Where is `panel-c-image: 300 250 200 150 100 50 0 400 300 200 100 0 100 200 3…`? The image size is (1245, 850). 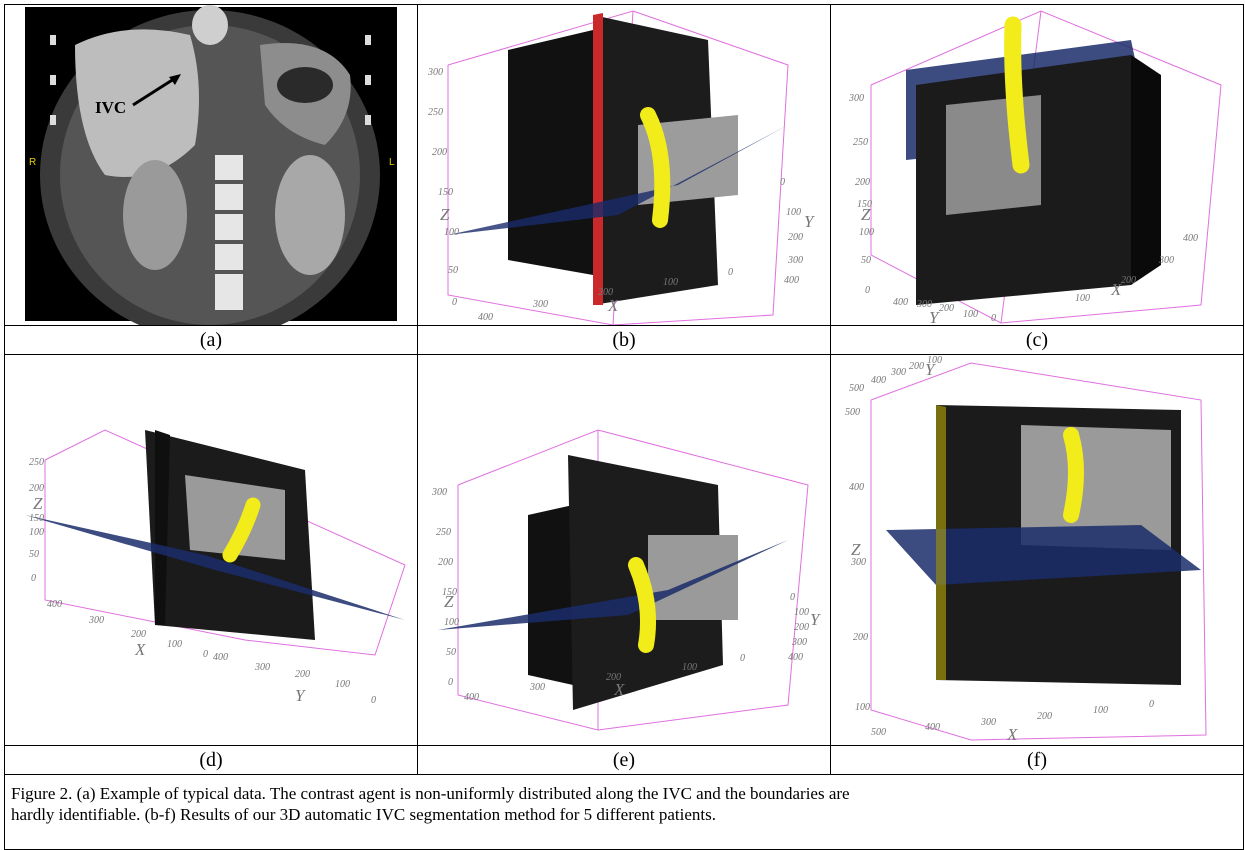 panel-c-image: 300 250 200 150 100 50 0 400 300 200 100 0 100 200 3… is located at coordinates (1037, 165).